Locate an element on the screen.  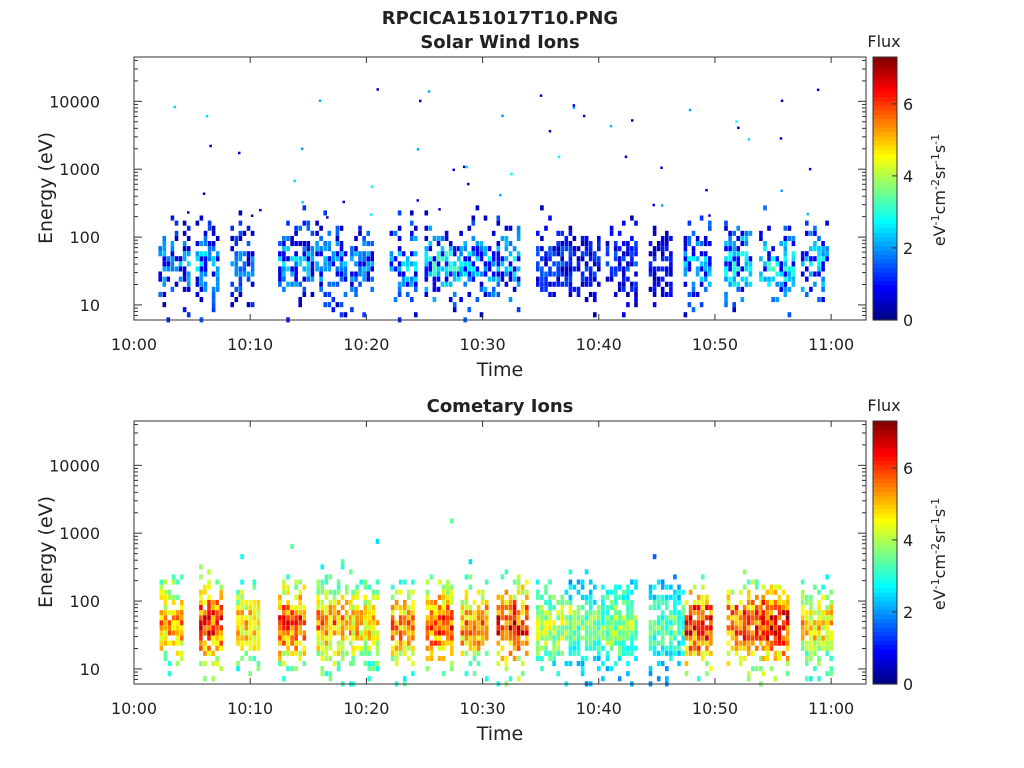
colorbar-frame is located at coordinates (885, 188).